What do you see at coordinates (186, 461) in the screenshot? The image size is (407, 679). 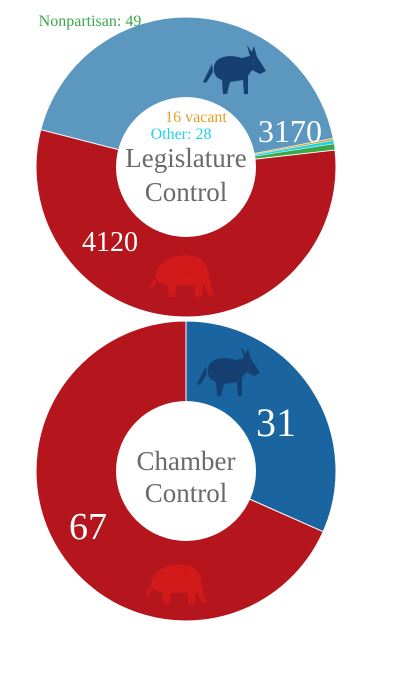 I see `center-label-line-1: Chamber` at bounding box center [186, 461].